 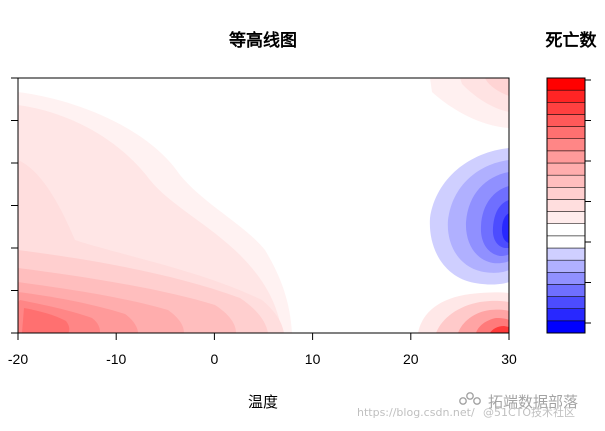 I want to click on x-tick-label: 10, so click(x=313, y=359).